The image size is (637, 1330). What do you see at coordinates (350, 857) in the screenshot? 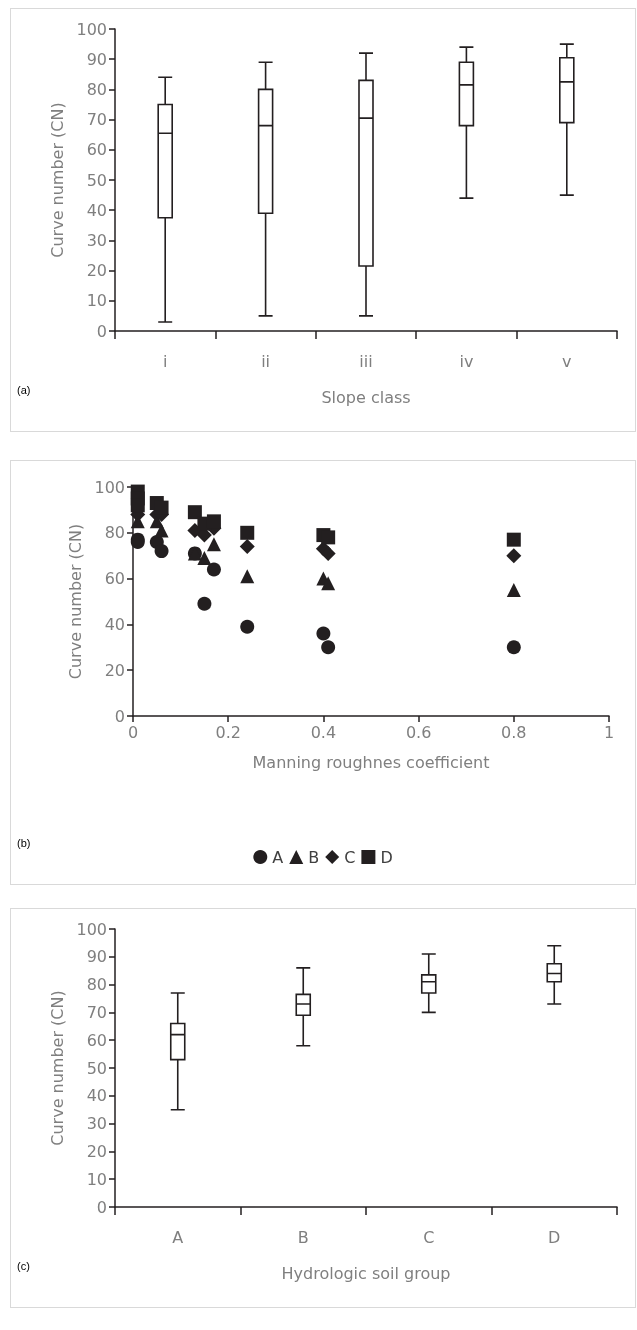
I see `legend-label: C` at bounding box center [350, 857].